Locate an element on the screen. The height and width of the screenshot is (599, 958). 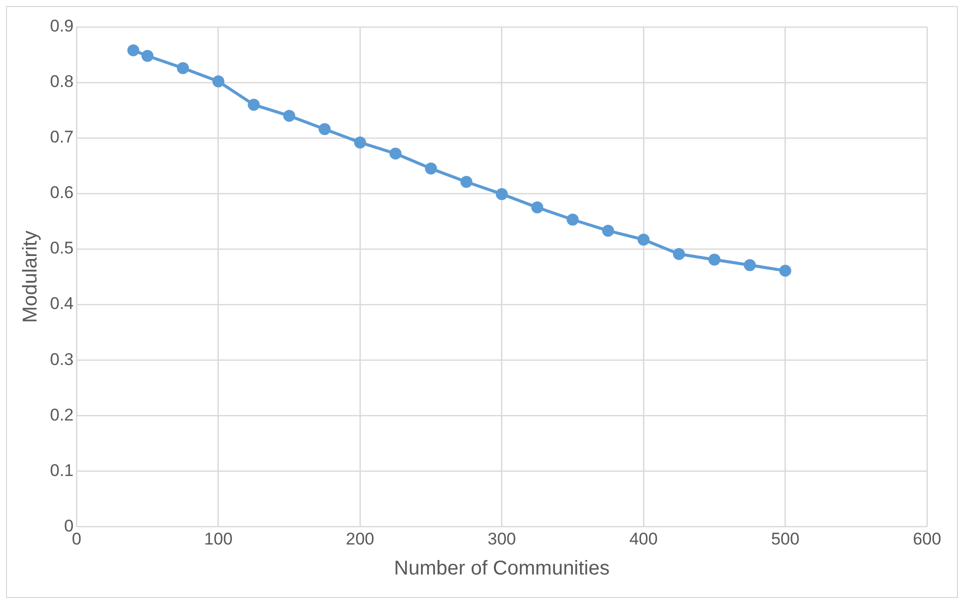
y-tick-label: 0.8 is located at coordinates (62, 82).